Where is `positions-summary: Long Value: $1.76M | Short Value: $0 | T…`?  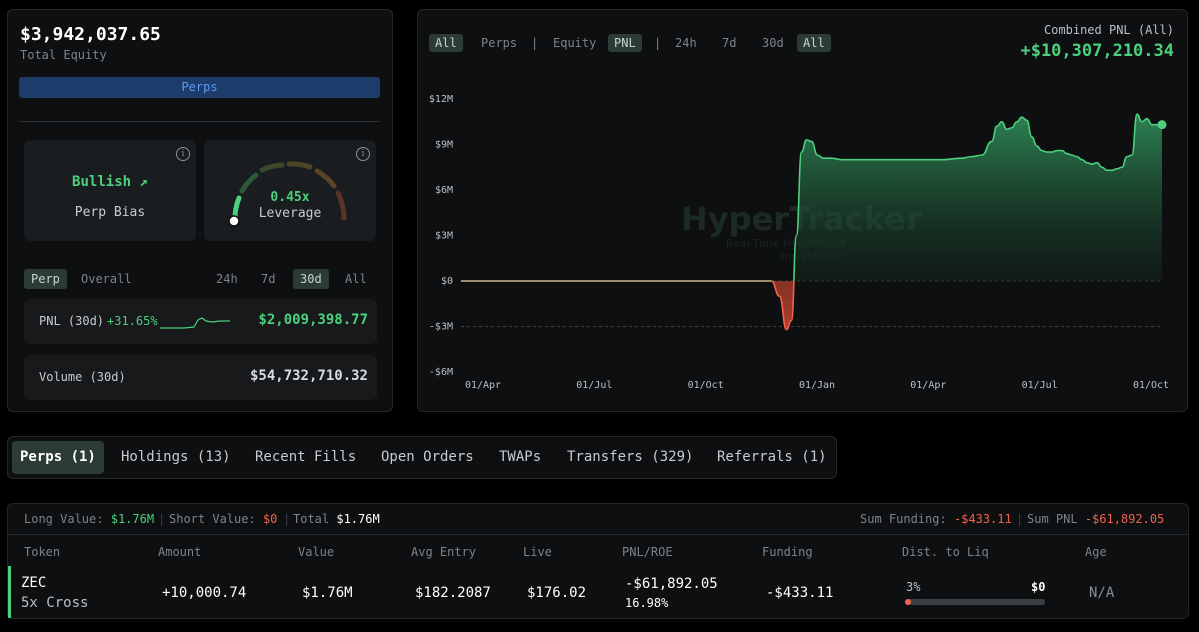
positions-summary: Long Value: $1.76M | Short Value: $0 | T… is located at coordinates (594, 519).